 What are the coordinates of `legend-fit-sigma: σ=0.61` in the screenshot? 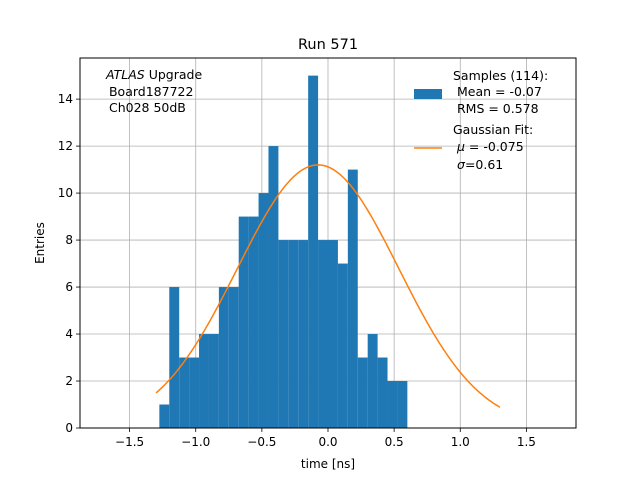 It's located at (480, 164).